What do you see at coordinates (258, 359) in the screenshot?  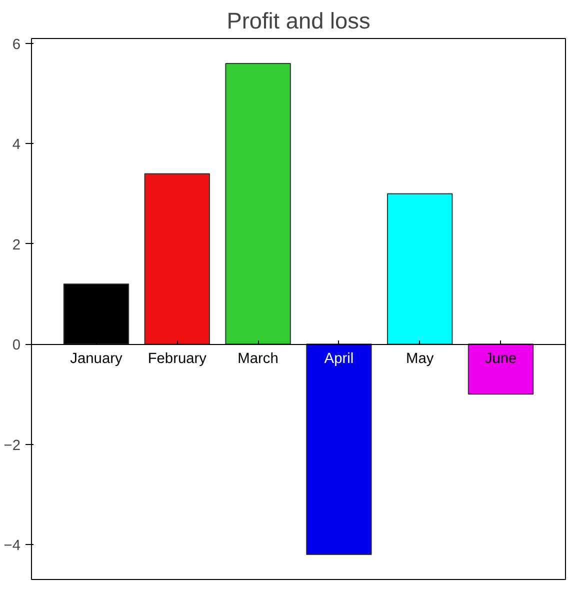 I see `x-tick-label: March` at bounding box center [258, 359].